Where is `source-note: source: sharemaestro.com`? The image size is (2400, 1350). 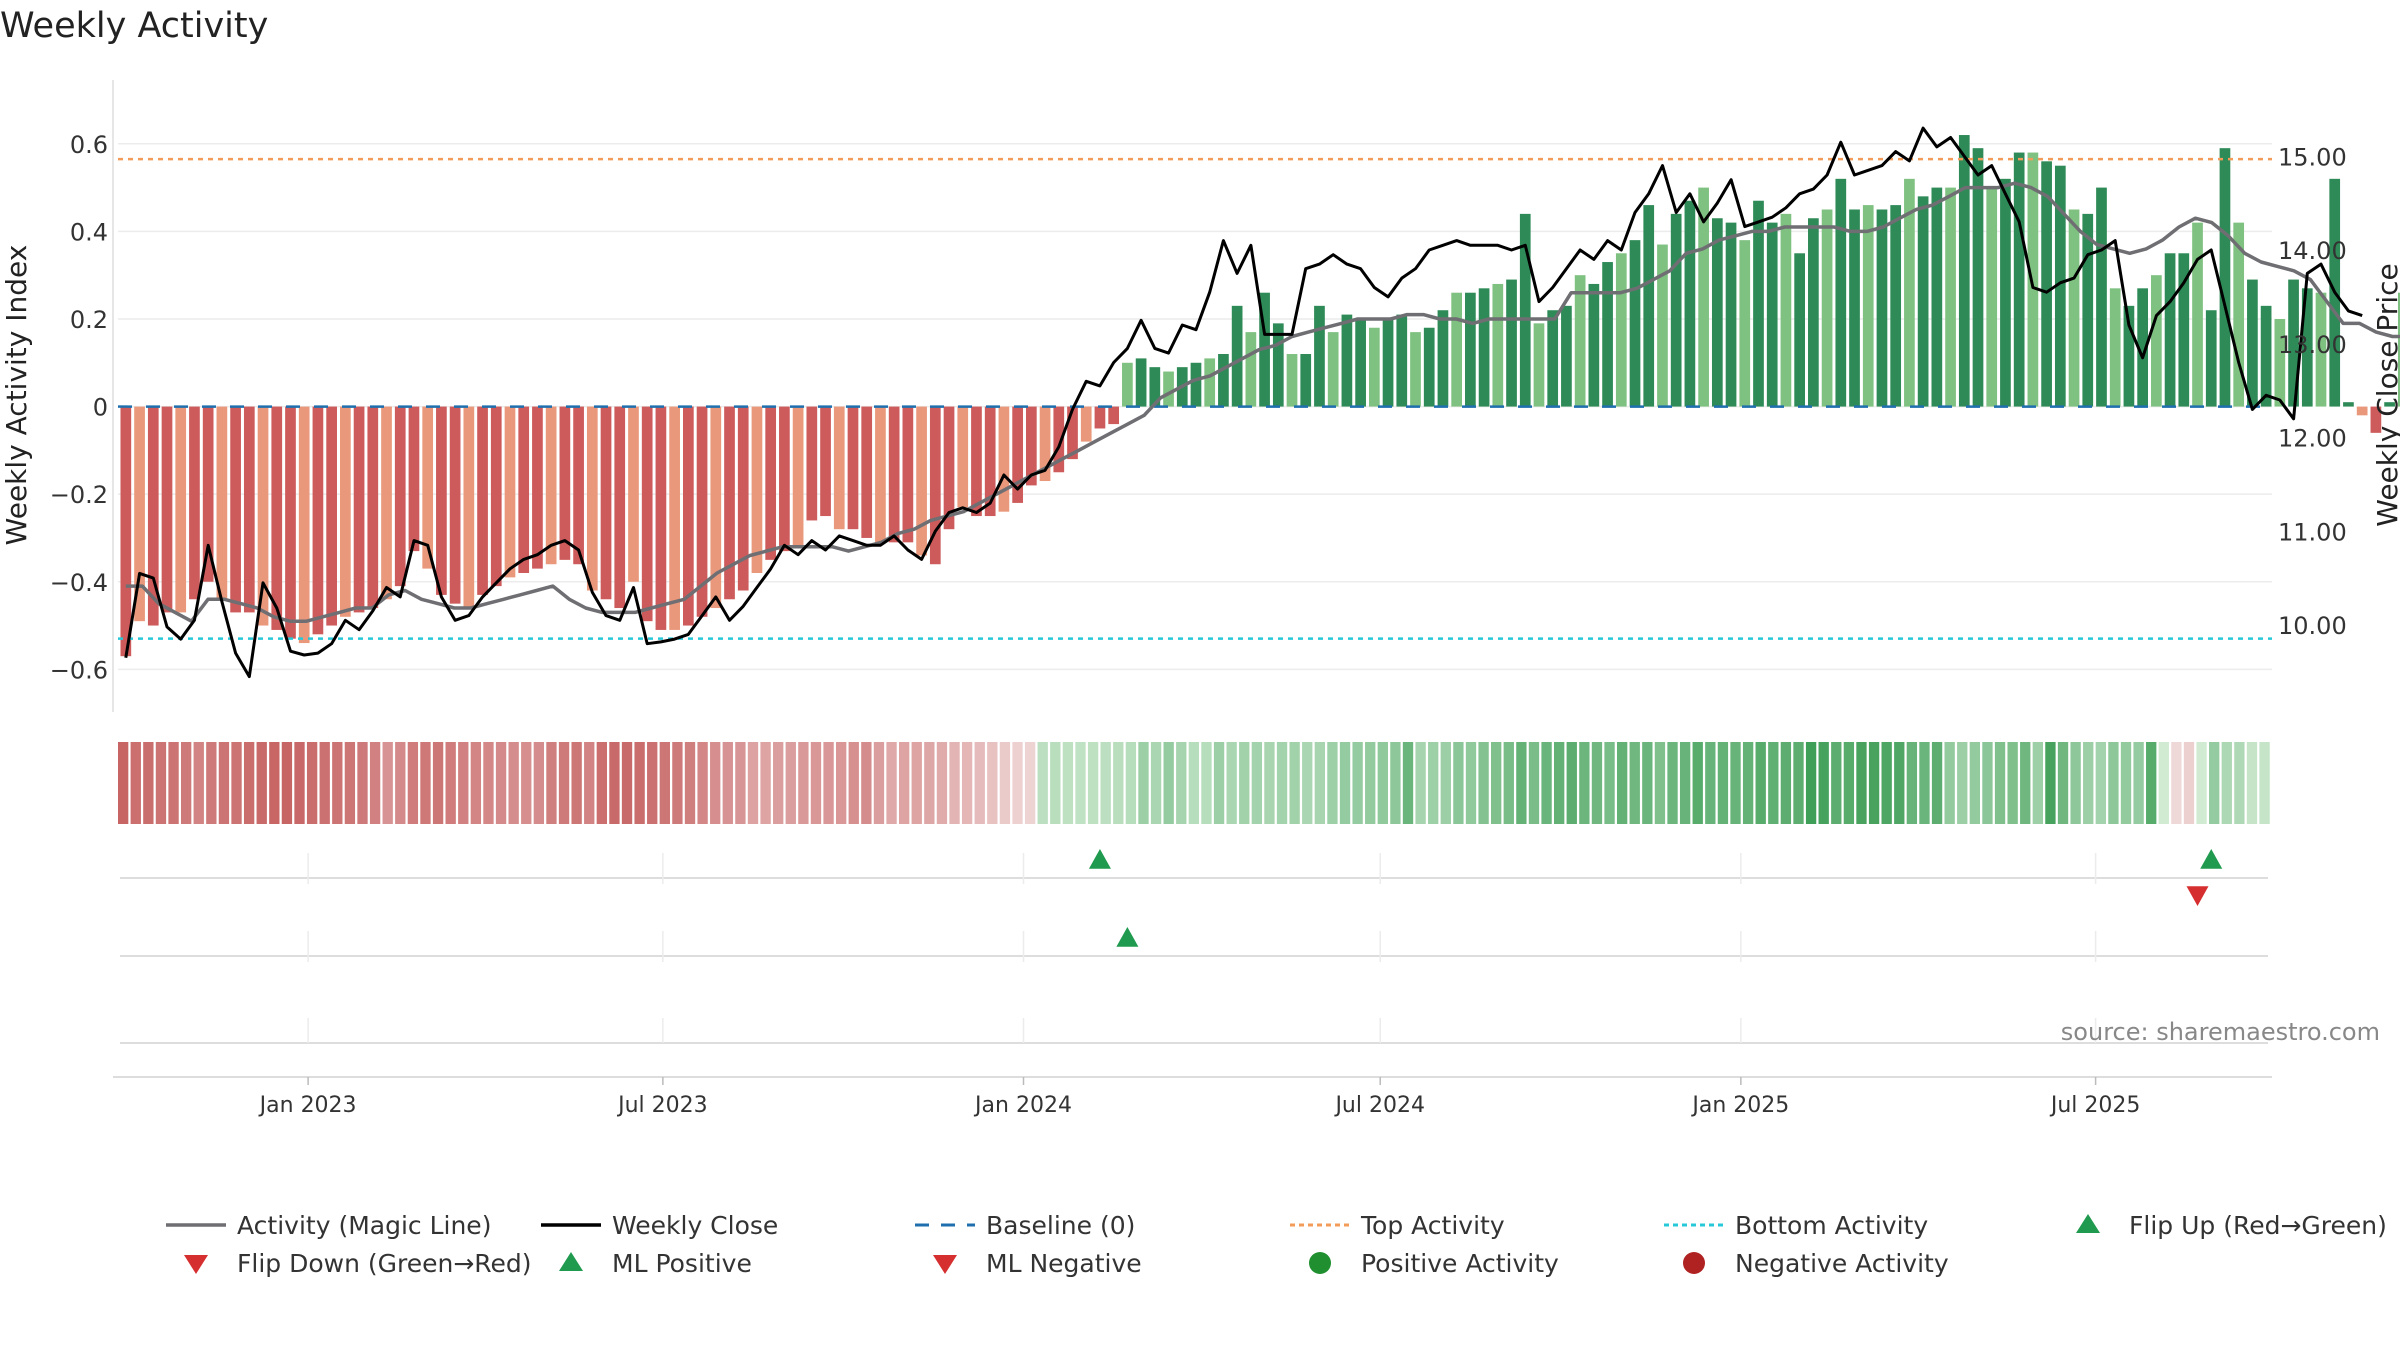
source-note: source: sharemaestro.com is located at coordinates (2220, 1032).